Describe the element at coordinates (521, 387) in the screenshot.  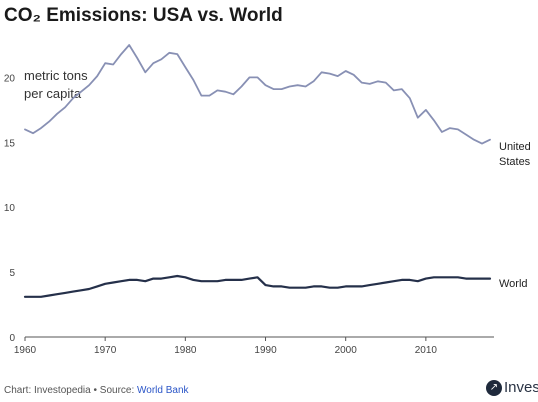
I see `brand-text: Inves` at that location.